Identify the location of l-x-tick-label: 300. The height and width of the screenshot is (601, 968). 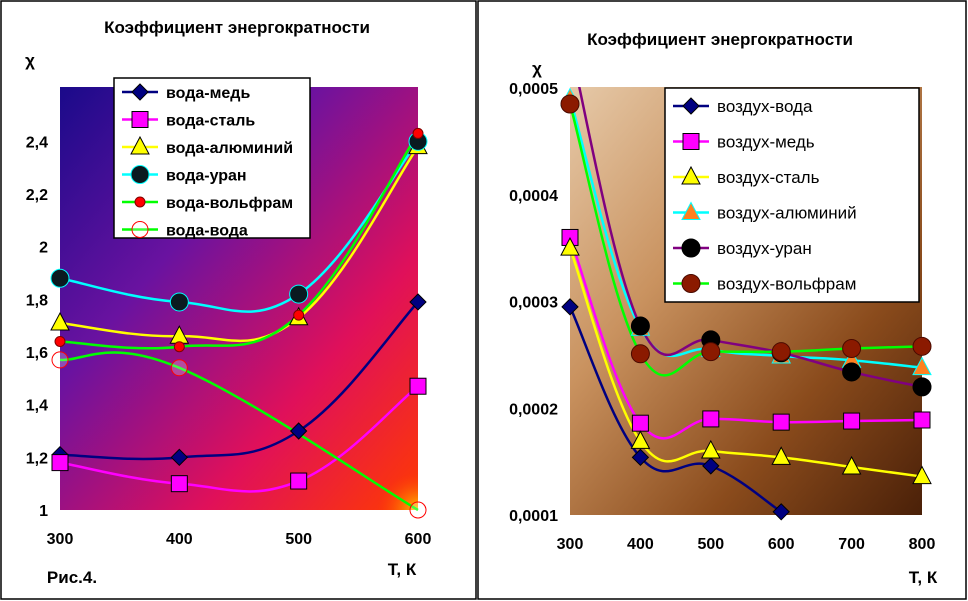
(60, 539).